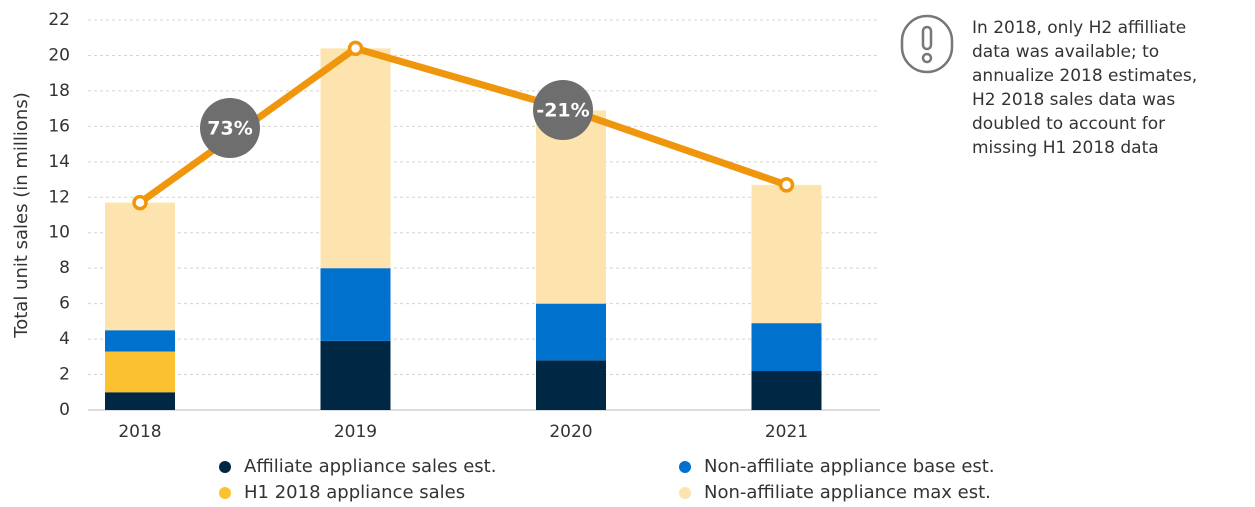 This screenshot has width=1255, height=507. Describe the element at coordinates (64, 410) in the screenshot. I see `y-tick-label: 0` at that location.